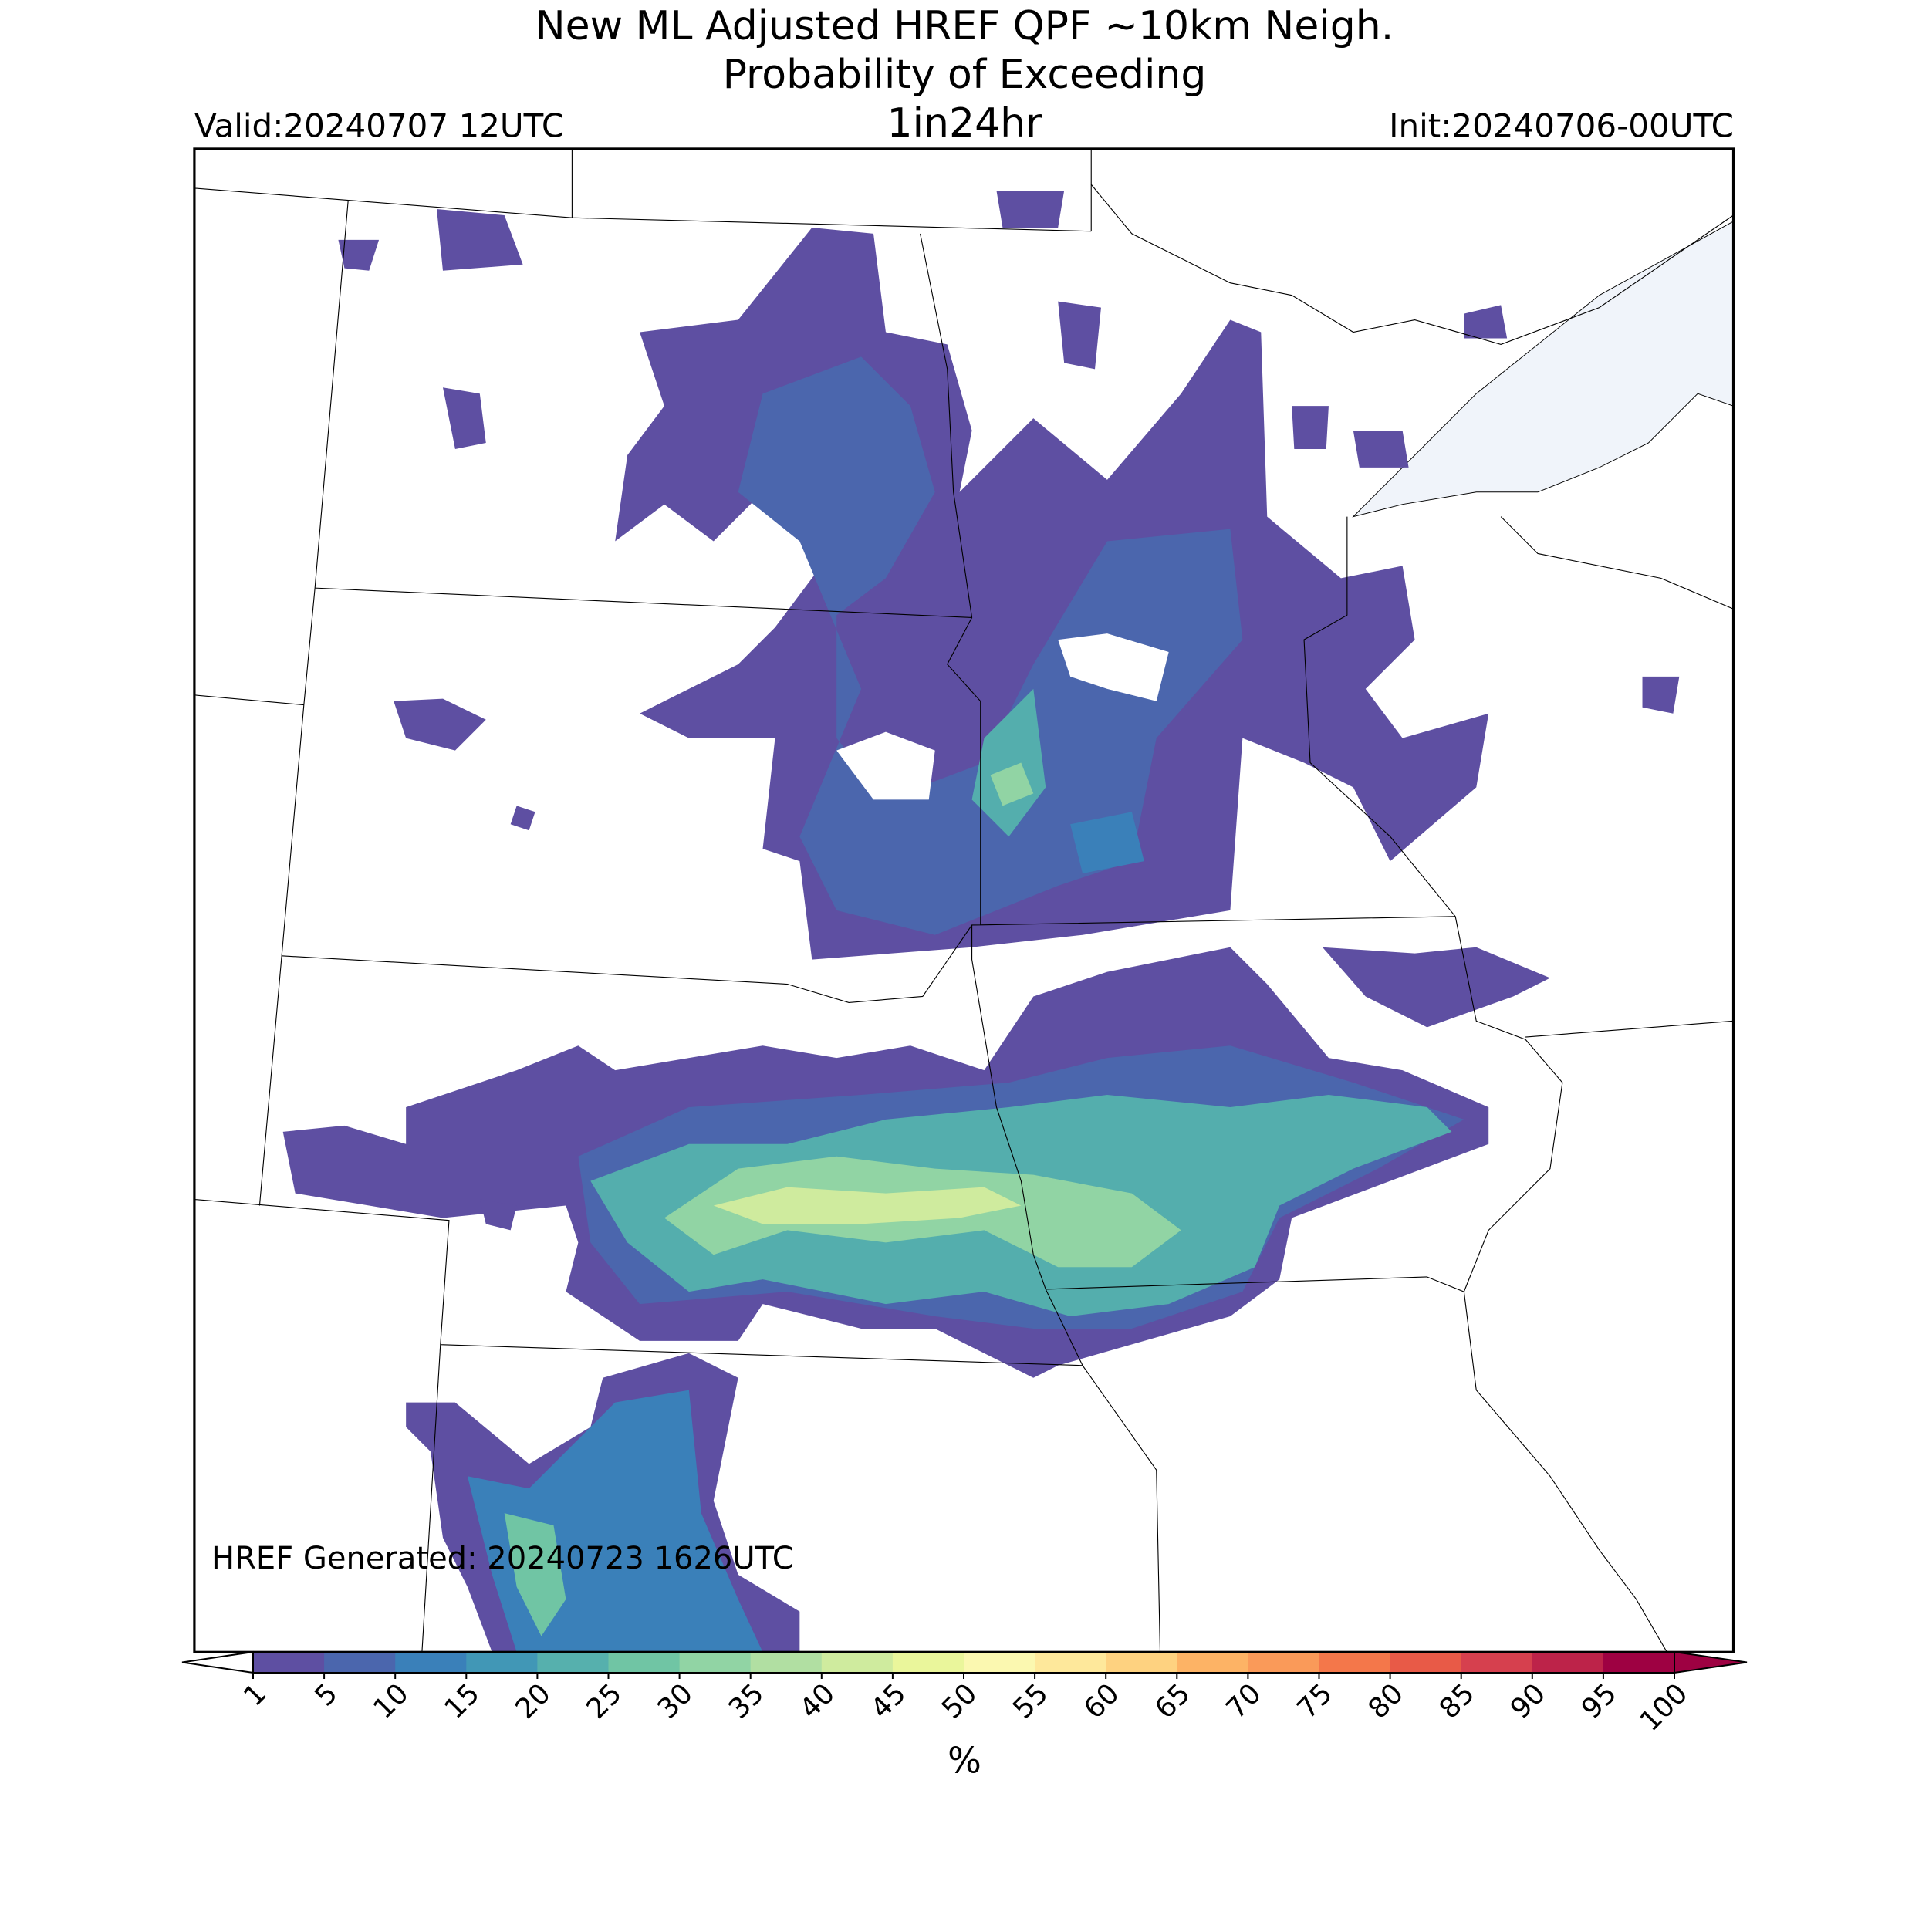  Describe the element at coordinates (965, 123) in the screenshot. I see `subtitle: 1in24hr` at that location.